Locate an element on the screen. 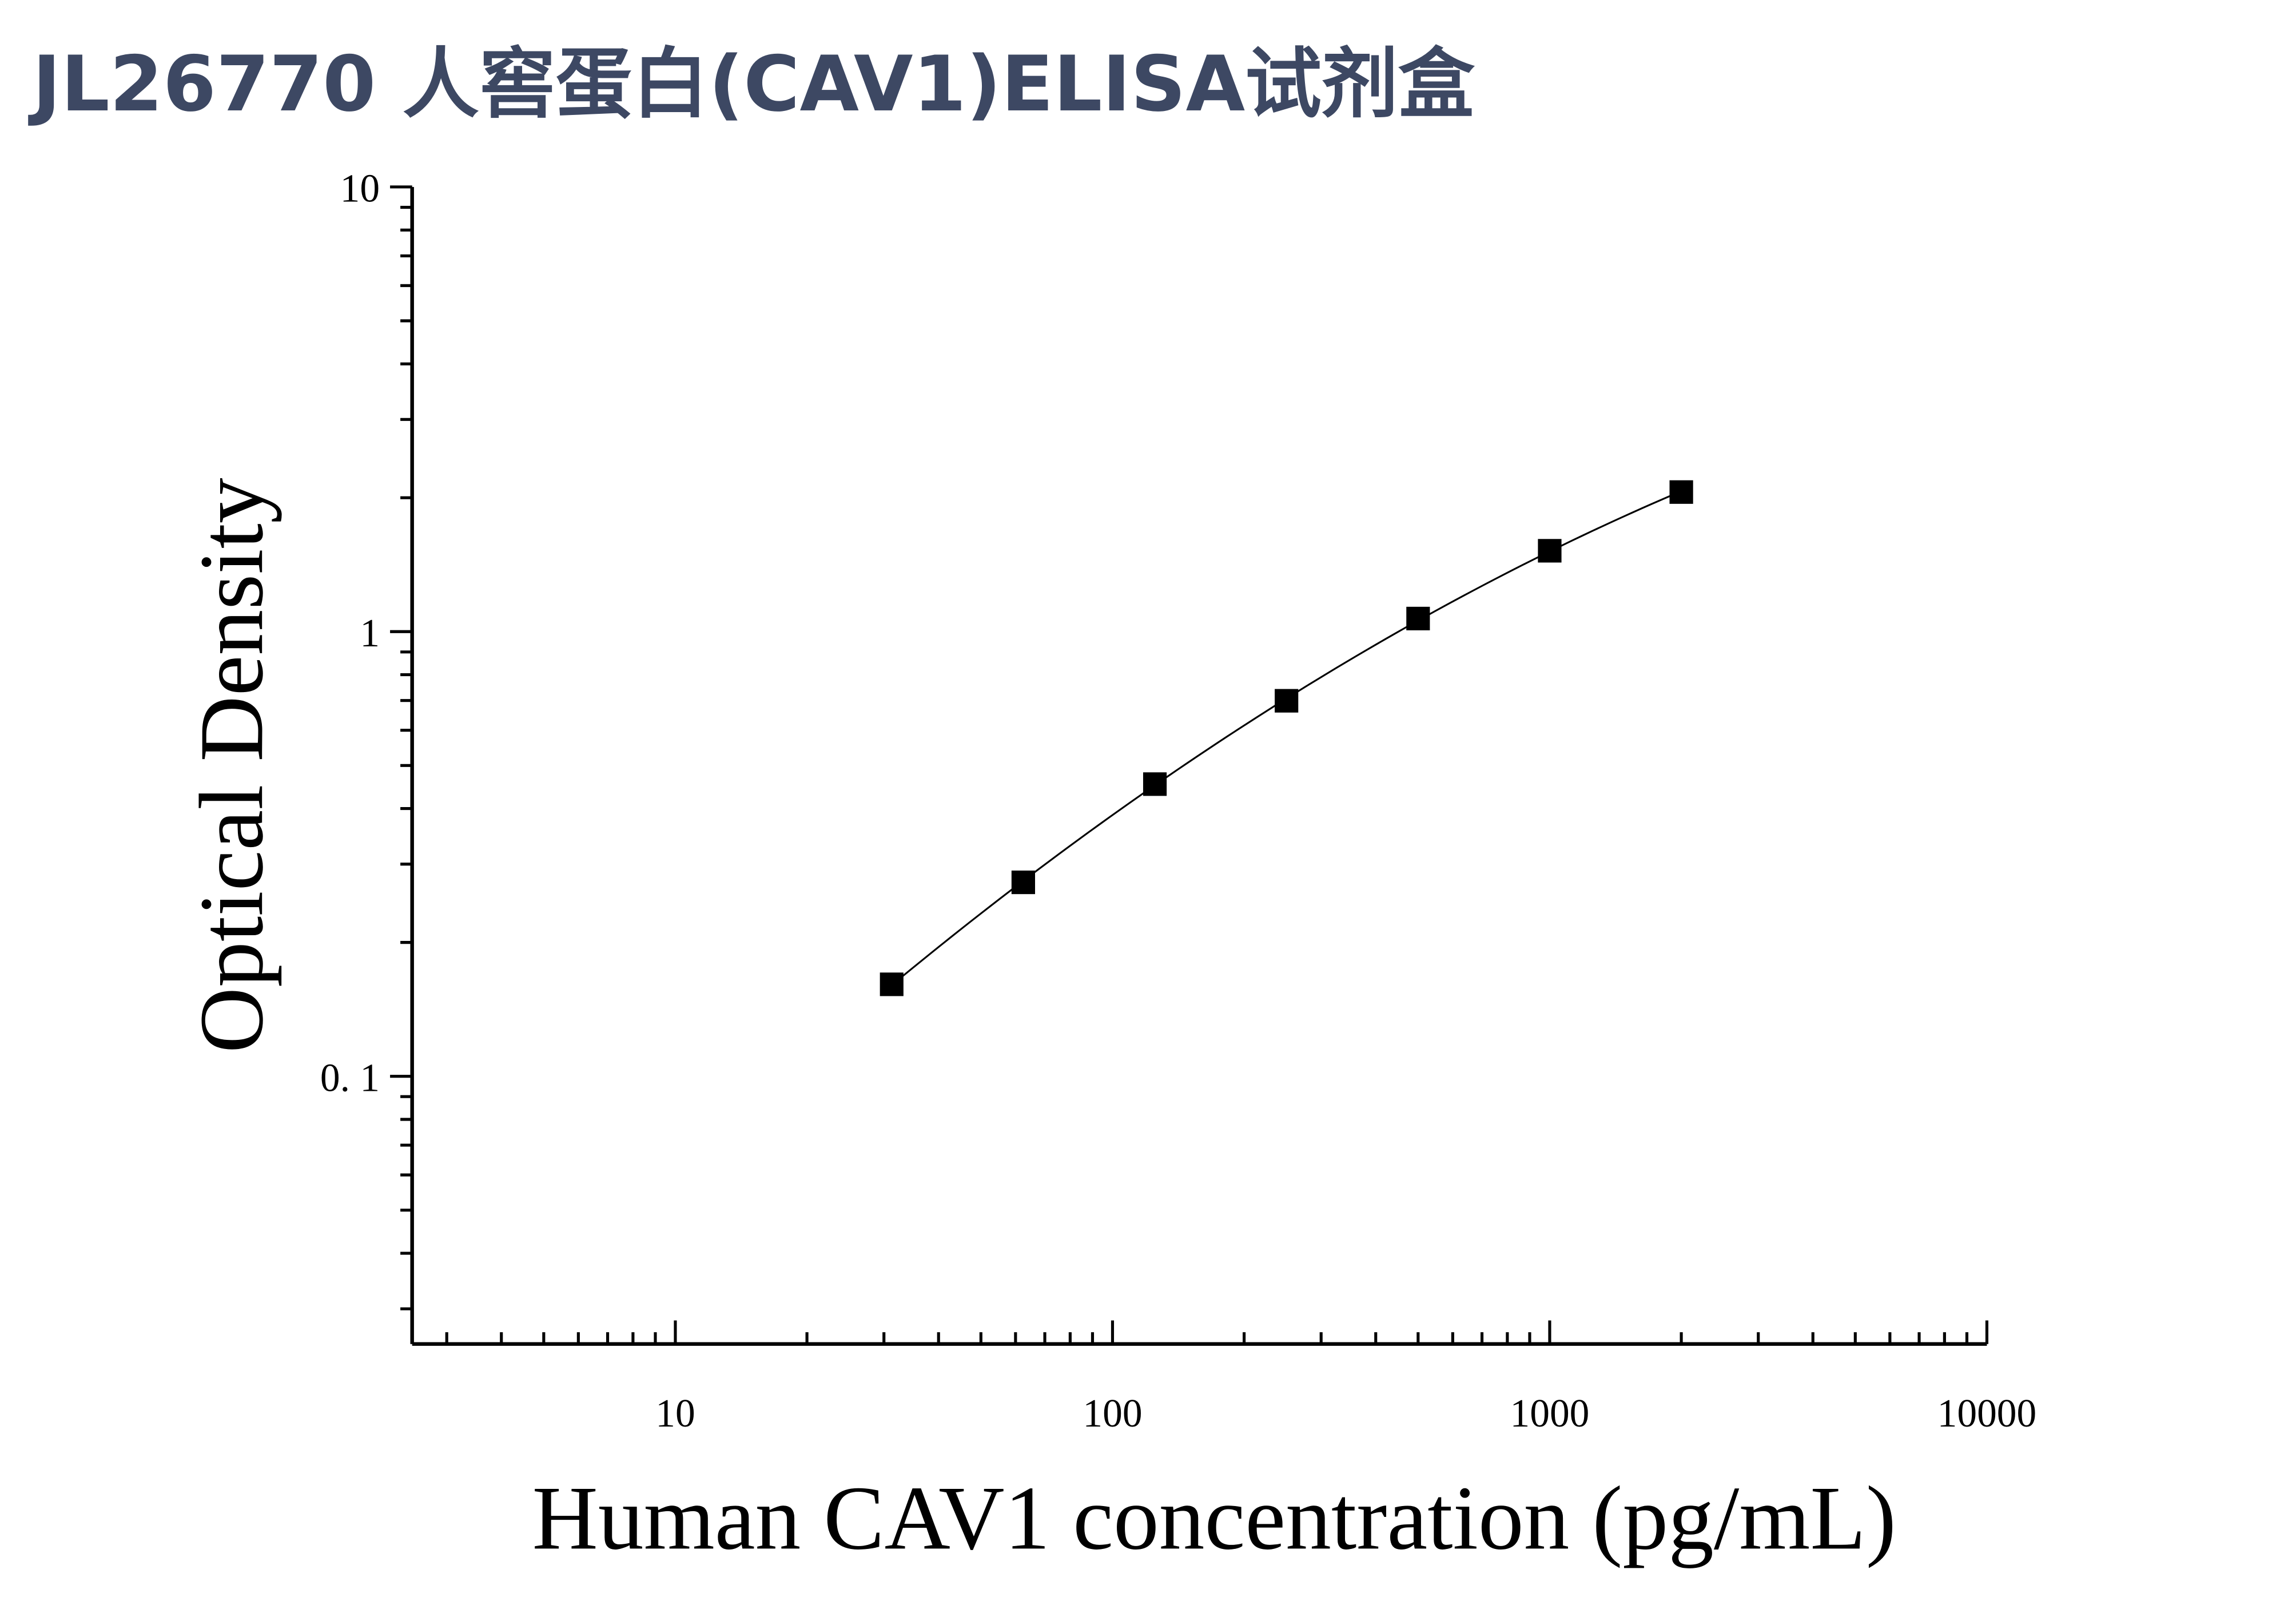 The width and height of the screenshot is (2296, 1605). x-tick-label: 10000 is located at coordinates (1987, 1414).